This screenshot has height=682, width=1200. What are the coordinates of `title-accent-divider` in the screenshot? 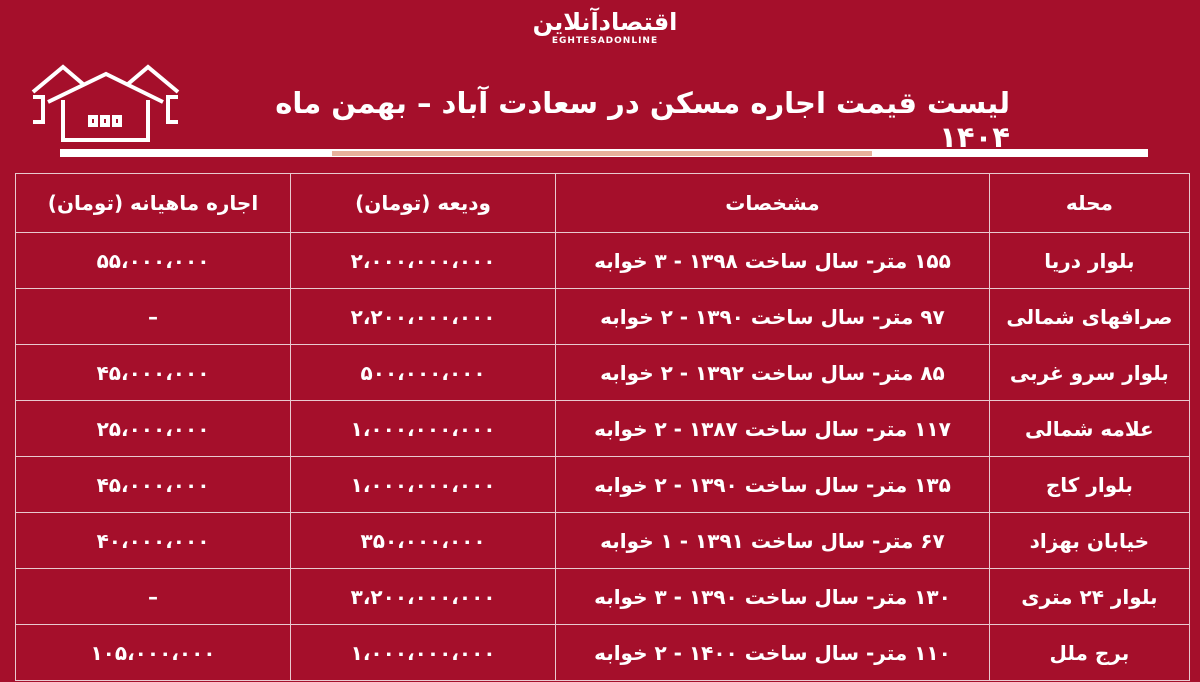 It's located at (602, 153).